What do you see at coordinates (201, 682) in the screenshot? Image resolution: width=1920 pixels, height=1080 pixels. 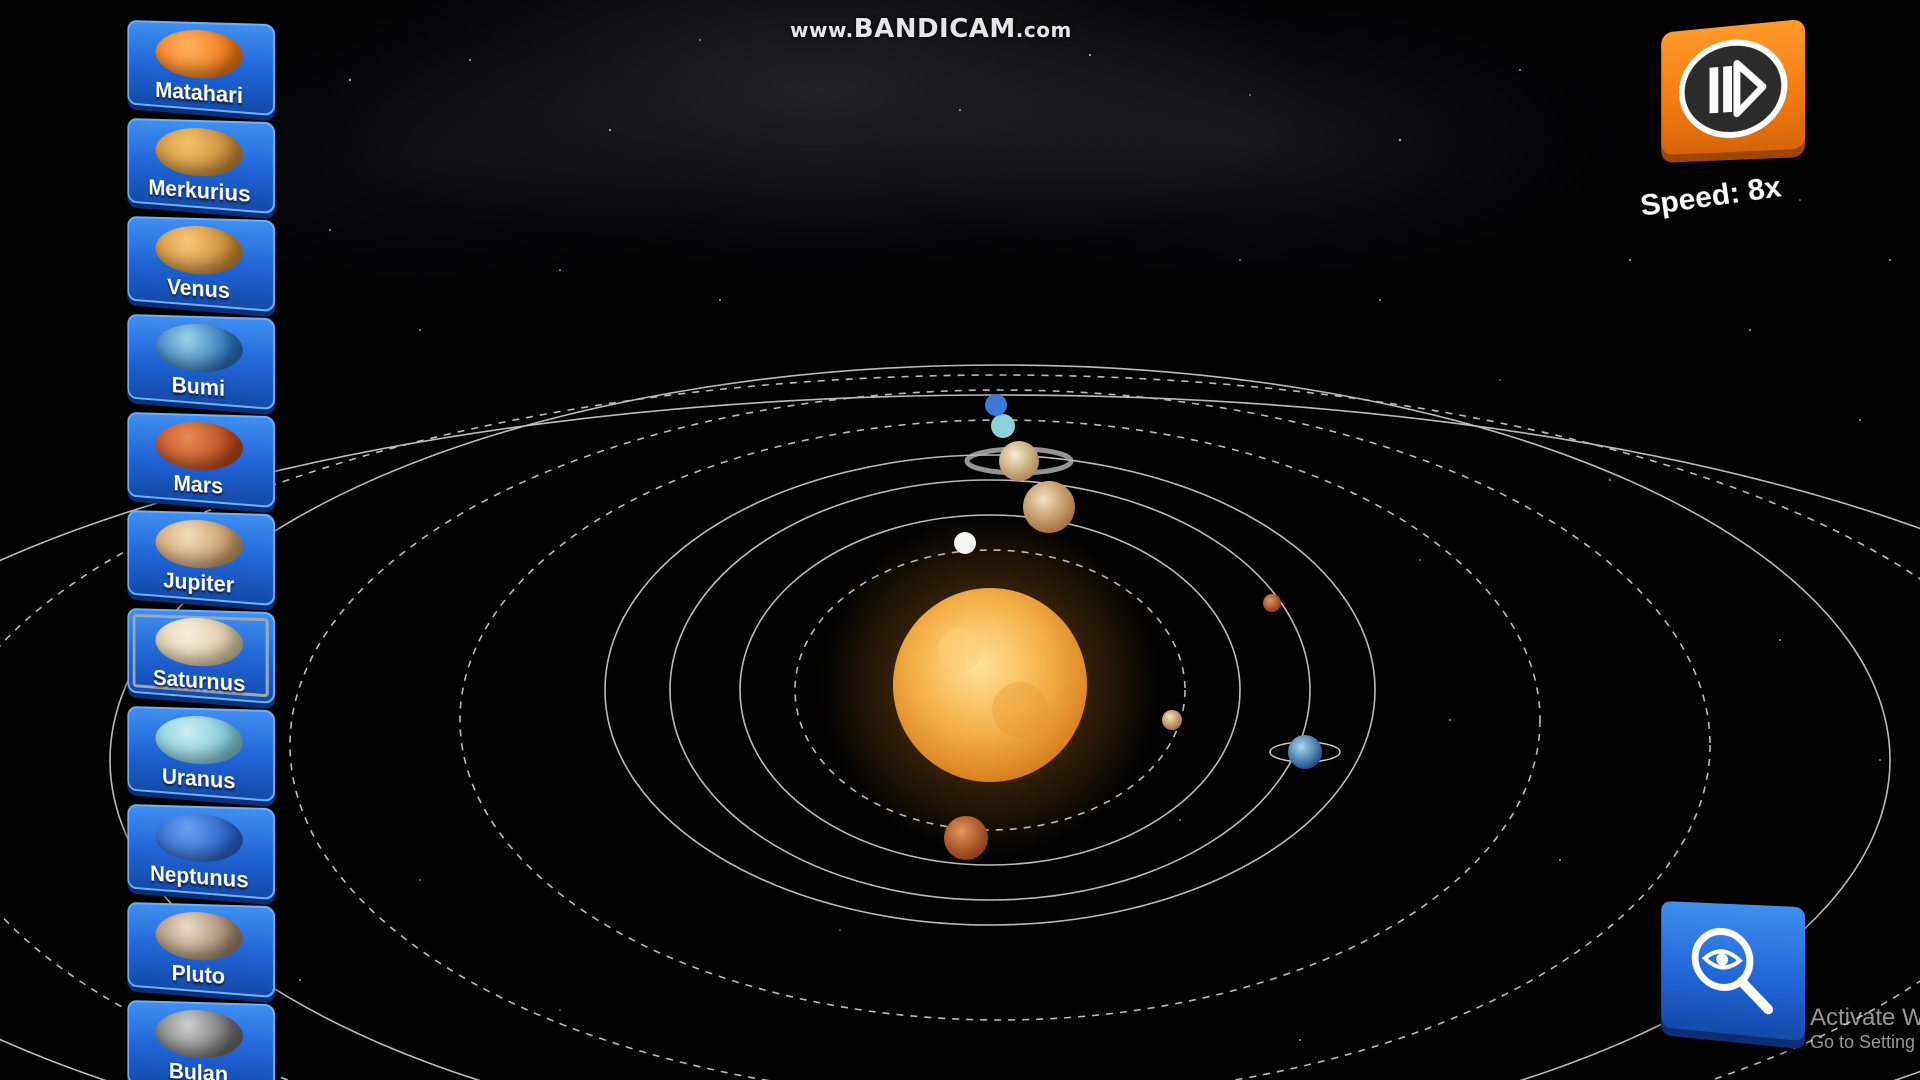 I see `planet-button-label: Saturnus` at bounding box center [201, 682].